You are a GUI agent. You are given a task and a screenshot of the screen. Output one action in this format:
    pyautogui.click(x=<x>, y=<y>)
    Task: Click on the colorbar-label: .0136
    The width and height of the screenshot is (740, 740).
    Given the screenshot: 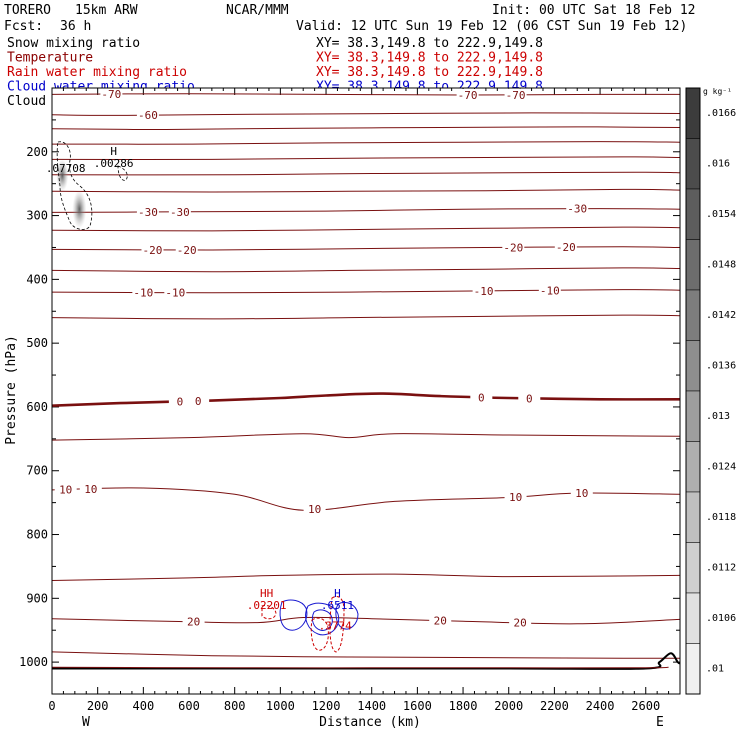 What is the action you would take?
    pyautogui.click(x=721, y=365)
    